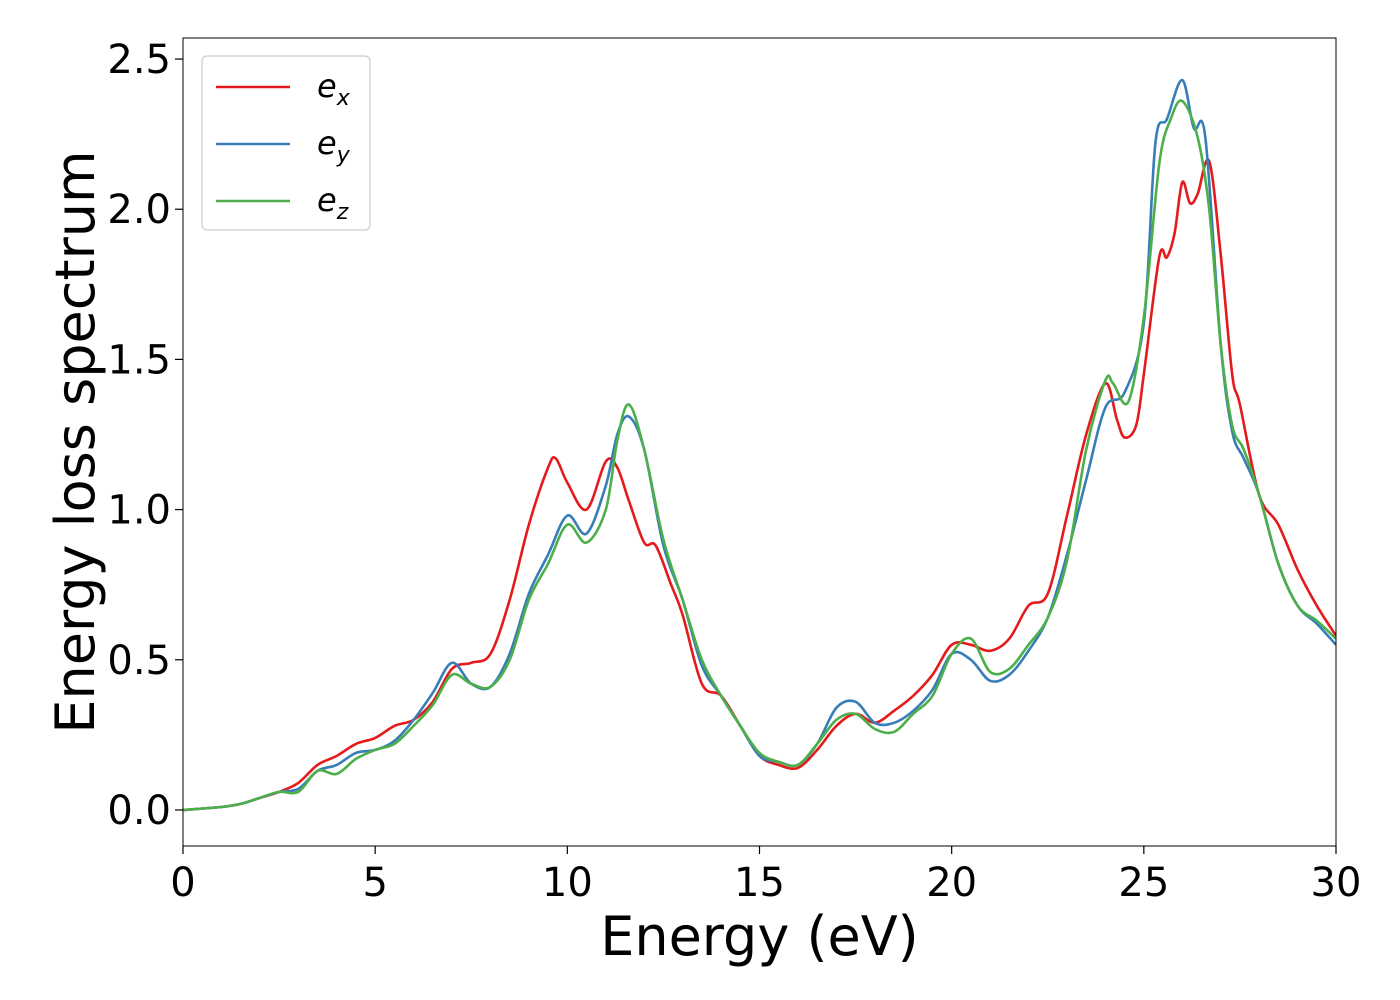 The height and width of the screenshot is (1000, 1400). Describe the element at coordinates (139, 811) in the screenshot. I see `y-tick-label: 0.0` at that location.